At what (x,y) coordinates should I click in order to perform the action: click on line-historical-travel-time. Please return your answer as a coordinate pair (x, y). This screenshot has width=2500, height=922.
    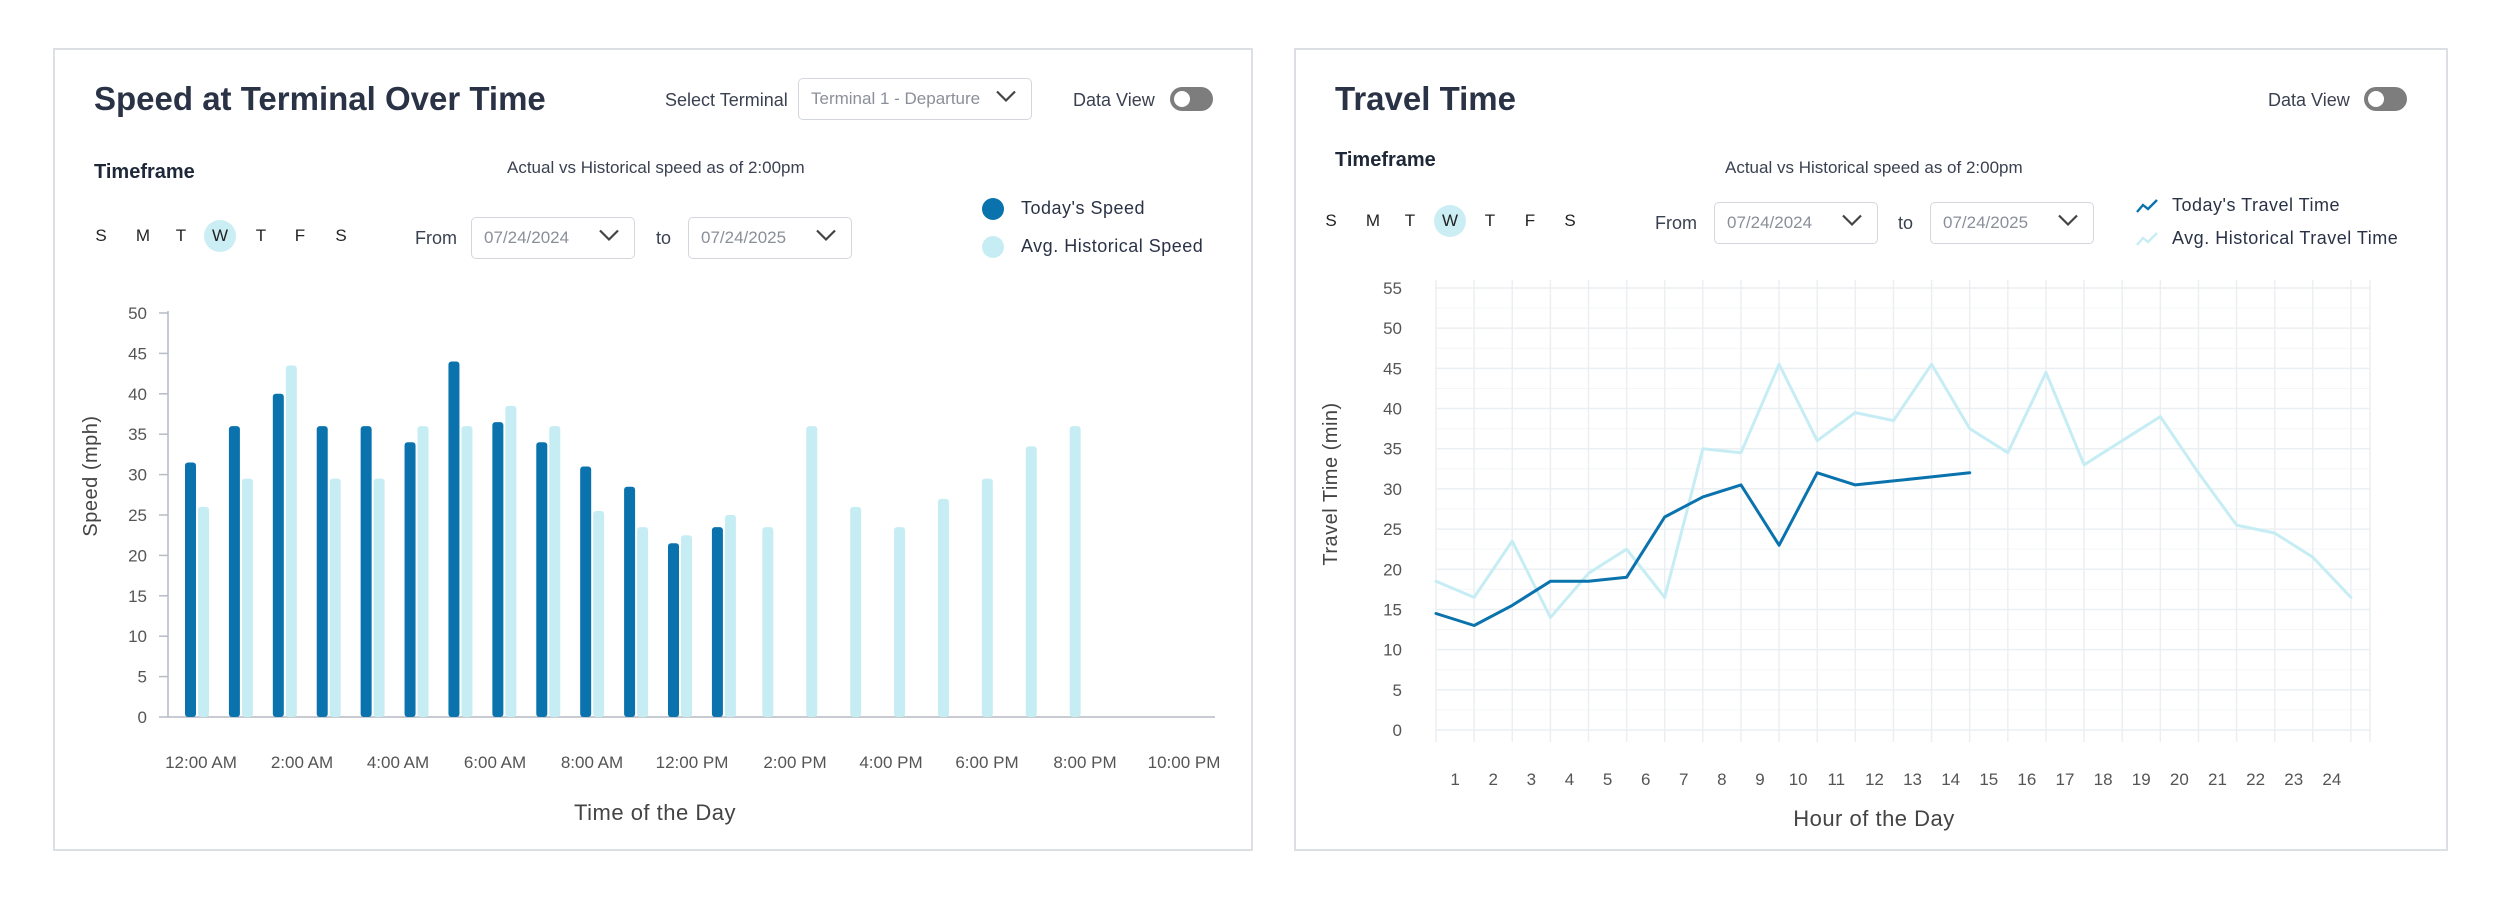
    Looking at the image, I should click on (1893, 490).